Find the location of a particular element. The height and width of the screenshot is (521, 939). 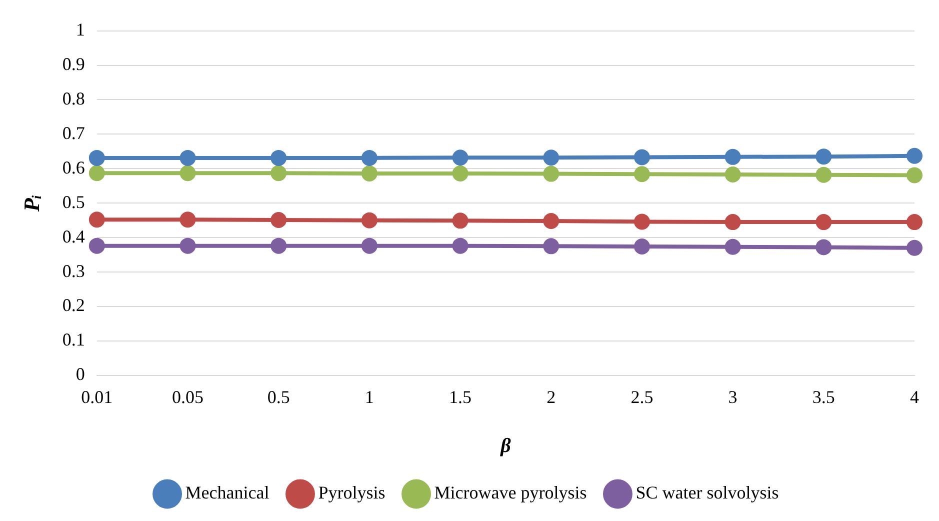

x-tick-label: 1 is located at coordinates (369, 396).